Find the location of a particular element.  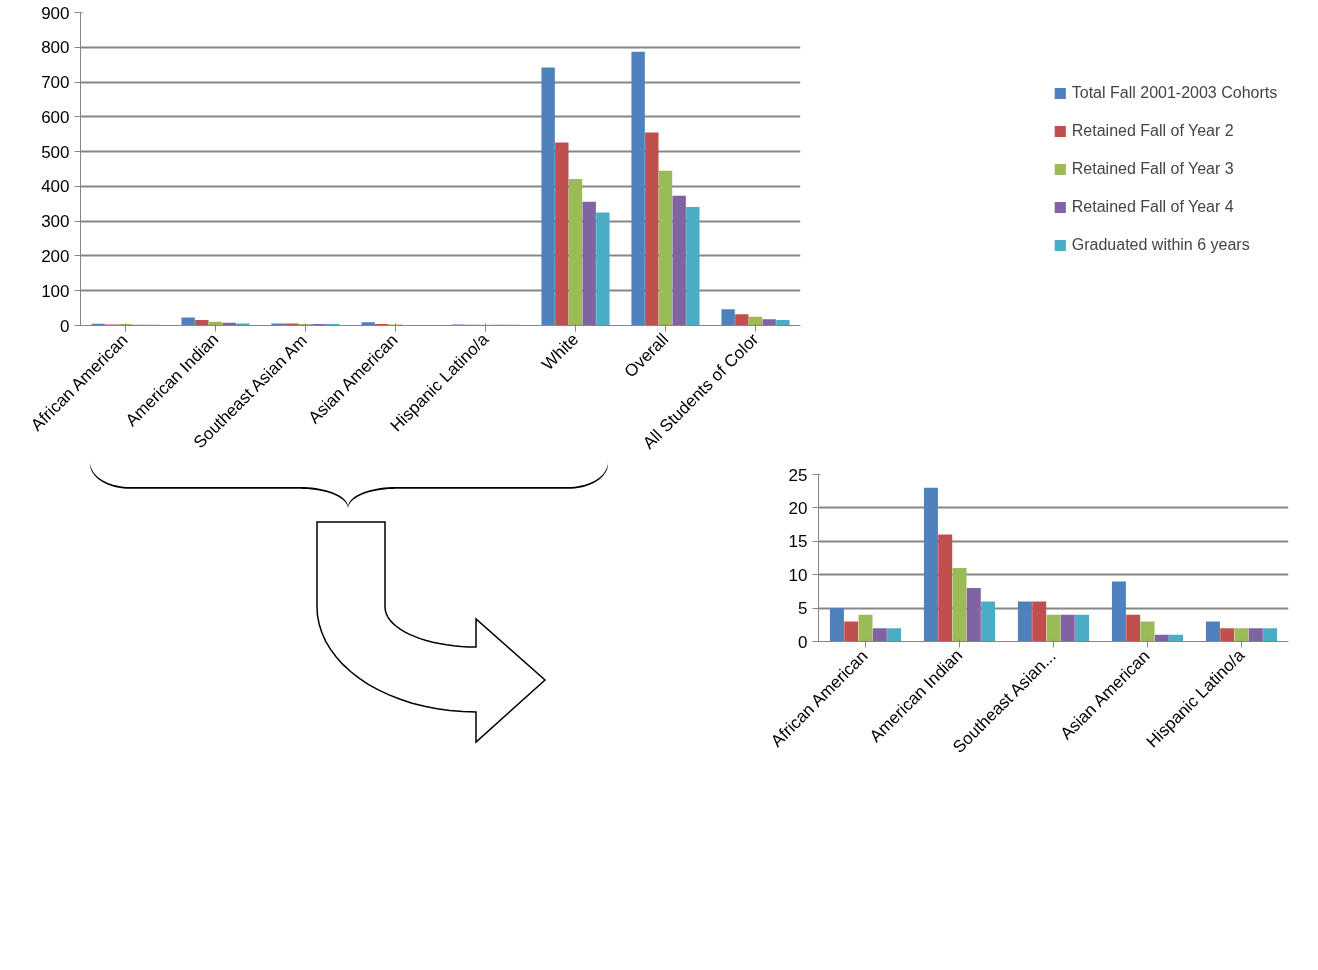

y-tick-label: 200 is located at coordinates (55, 256).